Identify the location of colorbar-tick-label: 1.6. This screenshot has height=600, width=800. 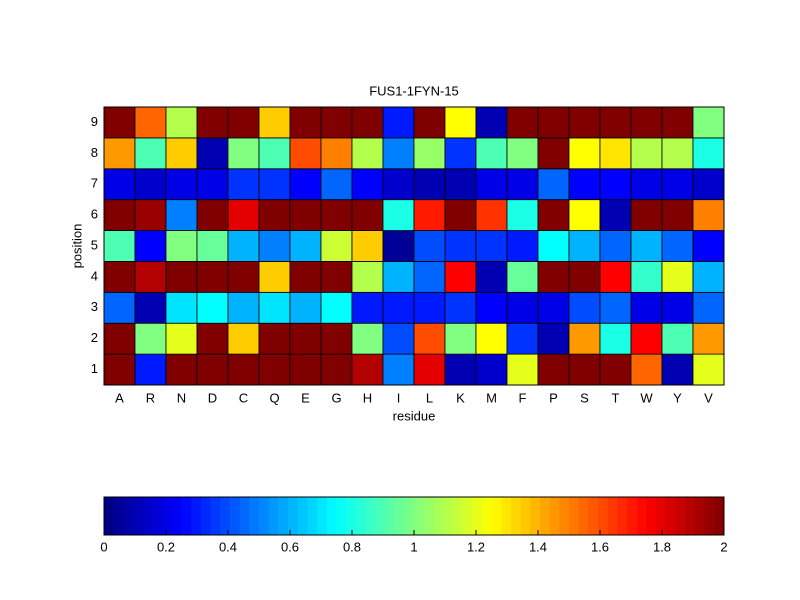
(600, 546).